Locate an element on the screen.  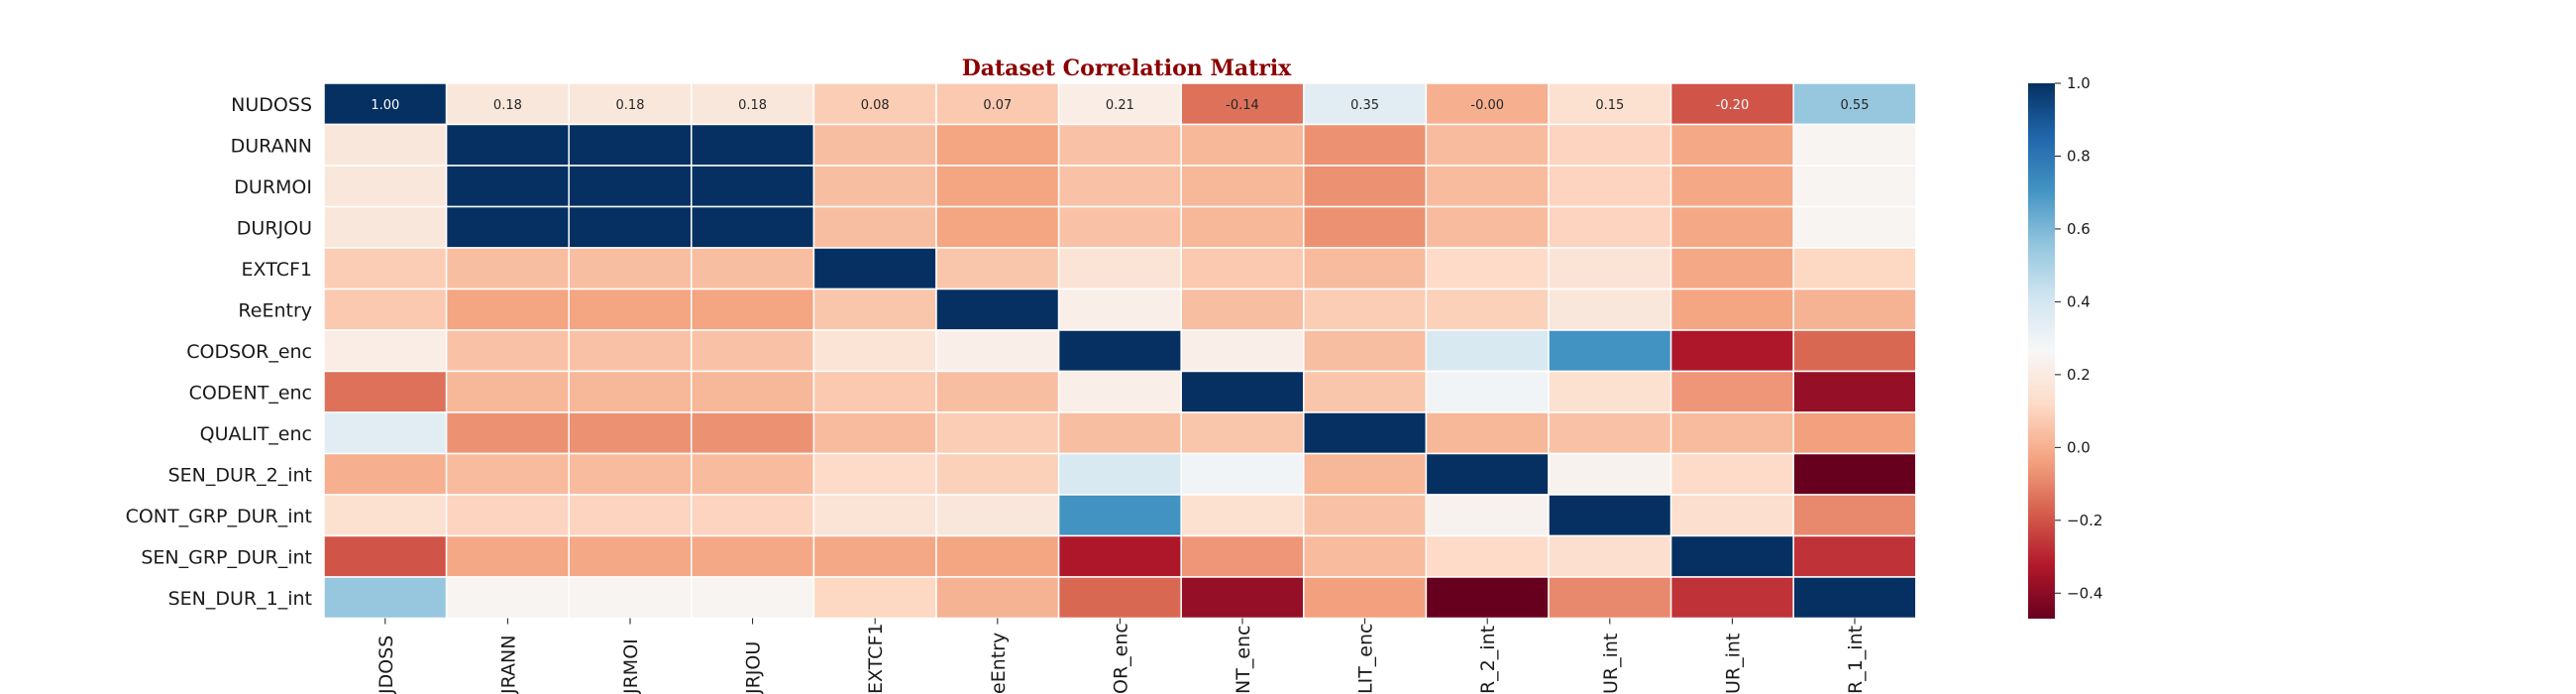
colorbar-tick-label: −0.4 is located at coordinates (2084, 593).